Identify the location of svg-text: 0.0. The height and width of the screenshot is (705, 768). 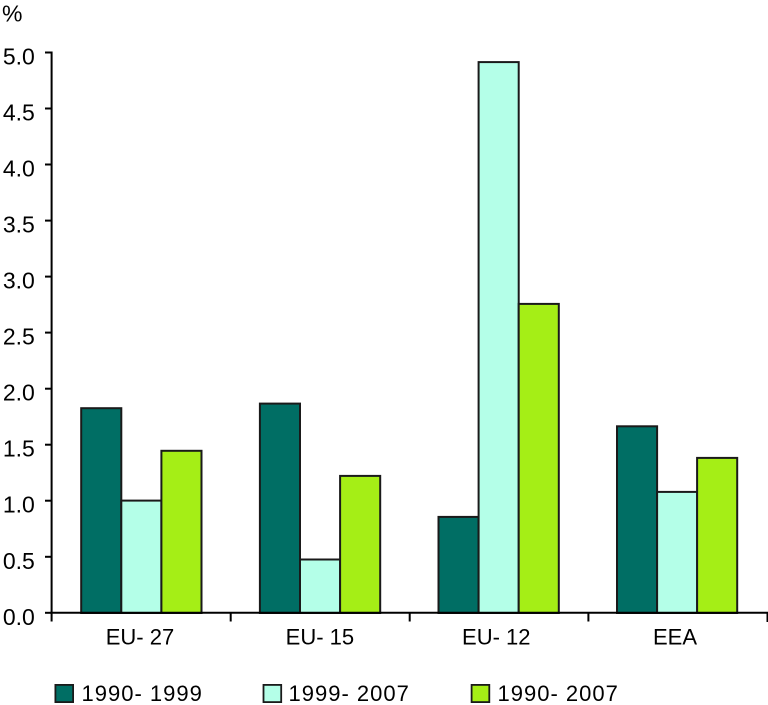
(19, 617).